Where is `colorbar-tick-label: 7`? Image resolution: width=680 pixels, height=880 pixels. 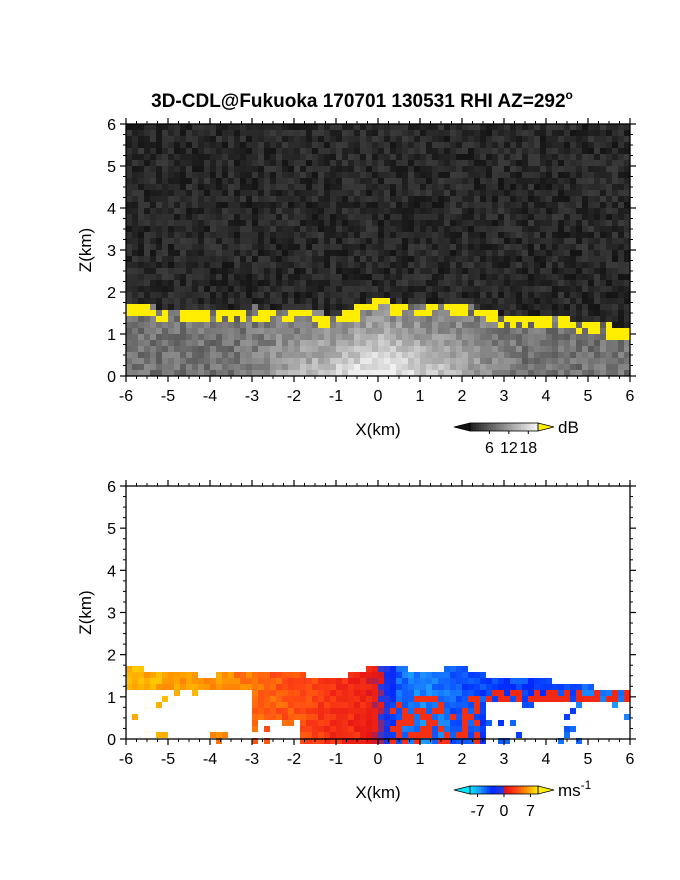
colorbar-tick-label: 7 is located at coordinates (530, 811).